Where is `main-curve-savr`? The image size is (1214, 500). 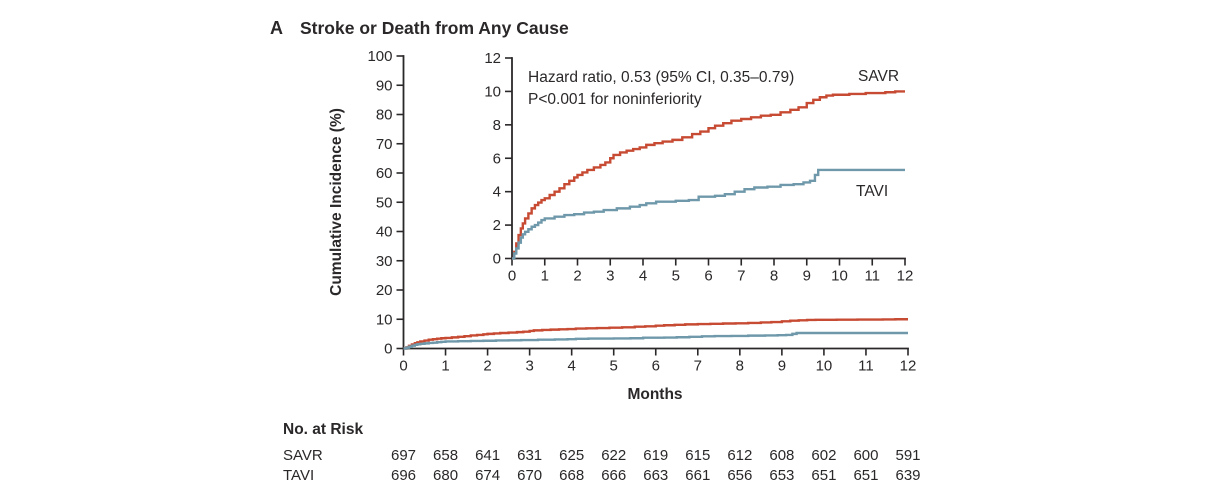
main-curve-savr is located at coordinates (655, 334).